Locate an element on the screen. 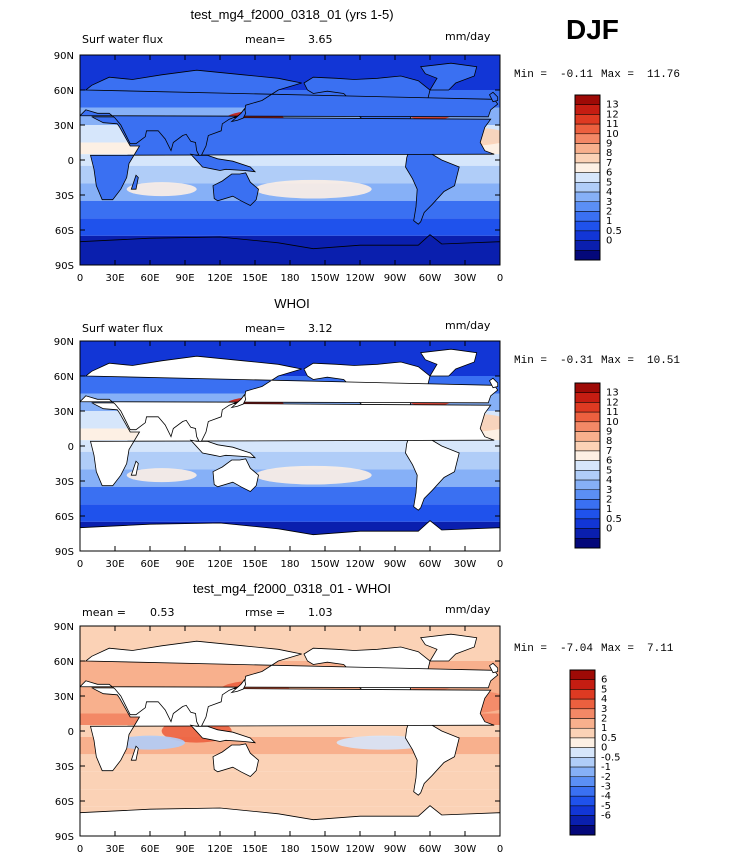 The image size is (732, 865). y-tick-label: 30N is located at coordinates (64, 697).